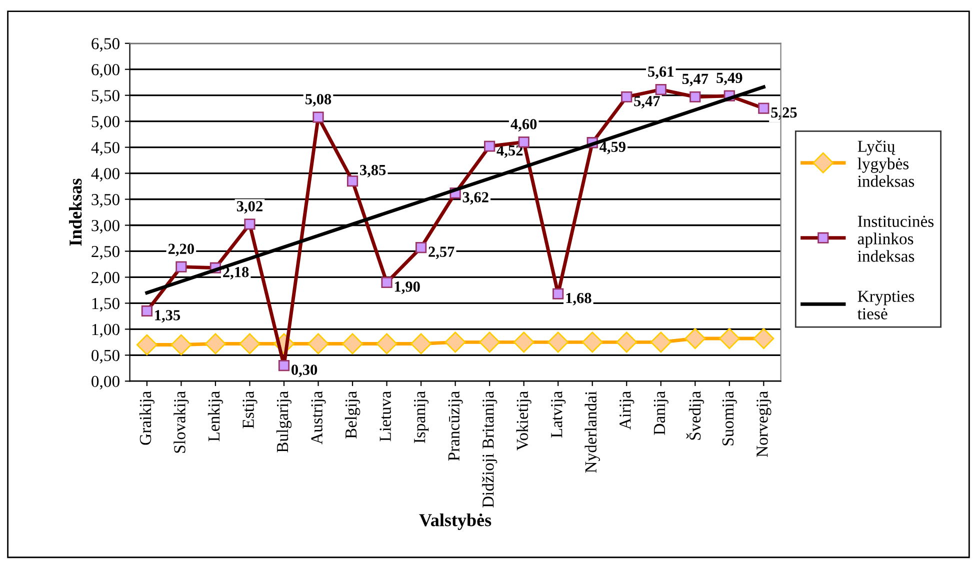  What do you see at coordinates (784, 113) in the screenshot?
I see `data-label: 5,25` at bounding box center [784, 113].